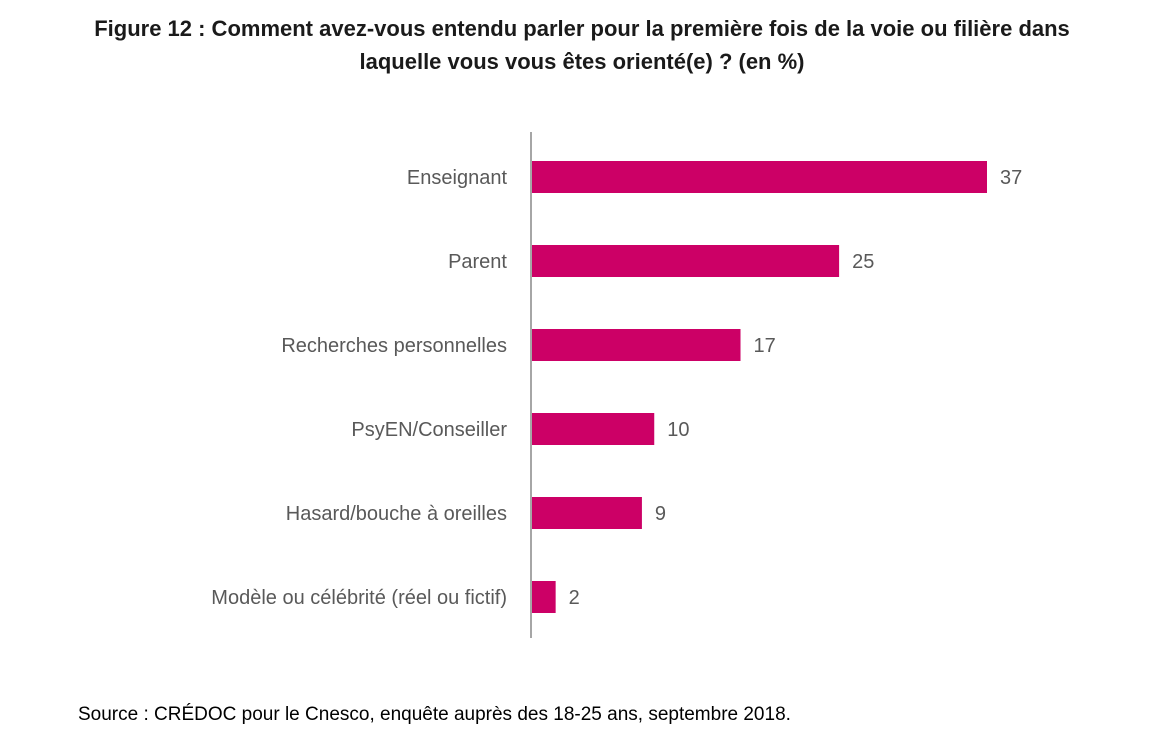 This screenshot has width=1164, height=748. I want to click on category-label: Parent, so click(477, 262).